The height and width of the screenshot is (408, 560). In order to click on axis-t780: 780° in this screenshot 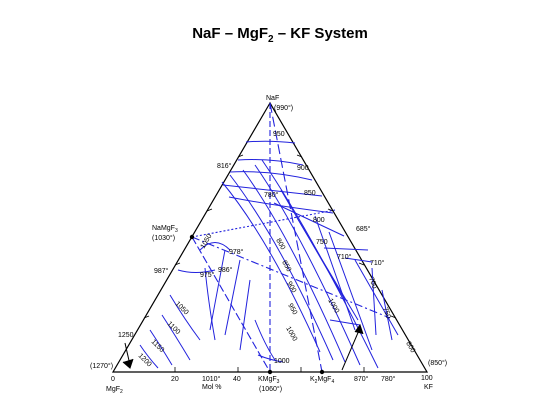, I will do `click(388, 379)`.